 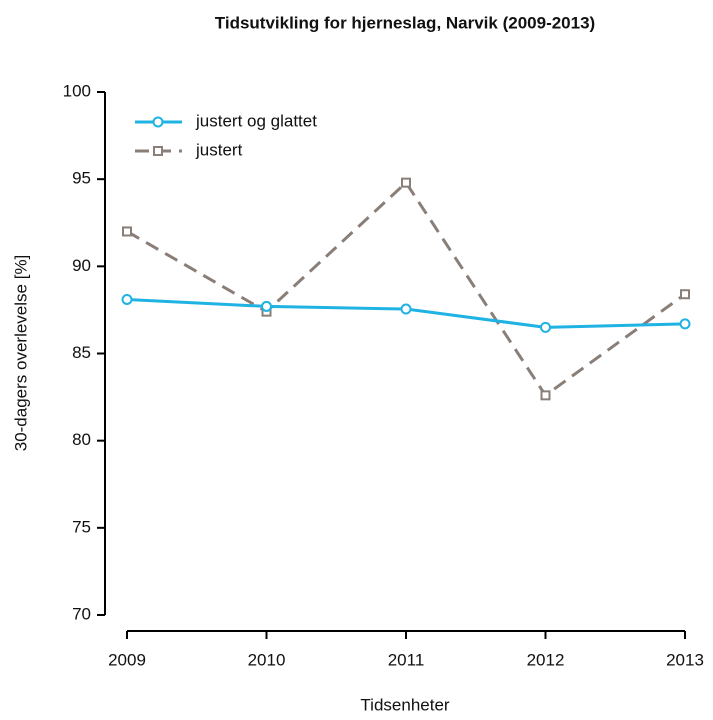 I want to click on y-tick-label: 75, so click(x=81, y=526).